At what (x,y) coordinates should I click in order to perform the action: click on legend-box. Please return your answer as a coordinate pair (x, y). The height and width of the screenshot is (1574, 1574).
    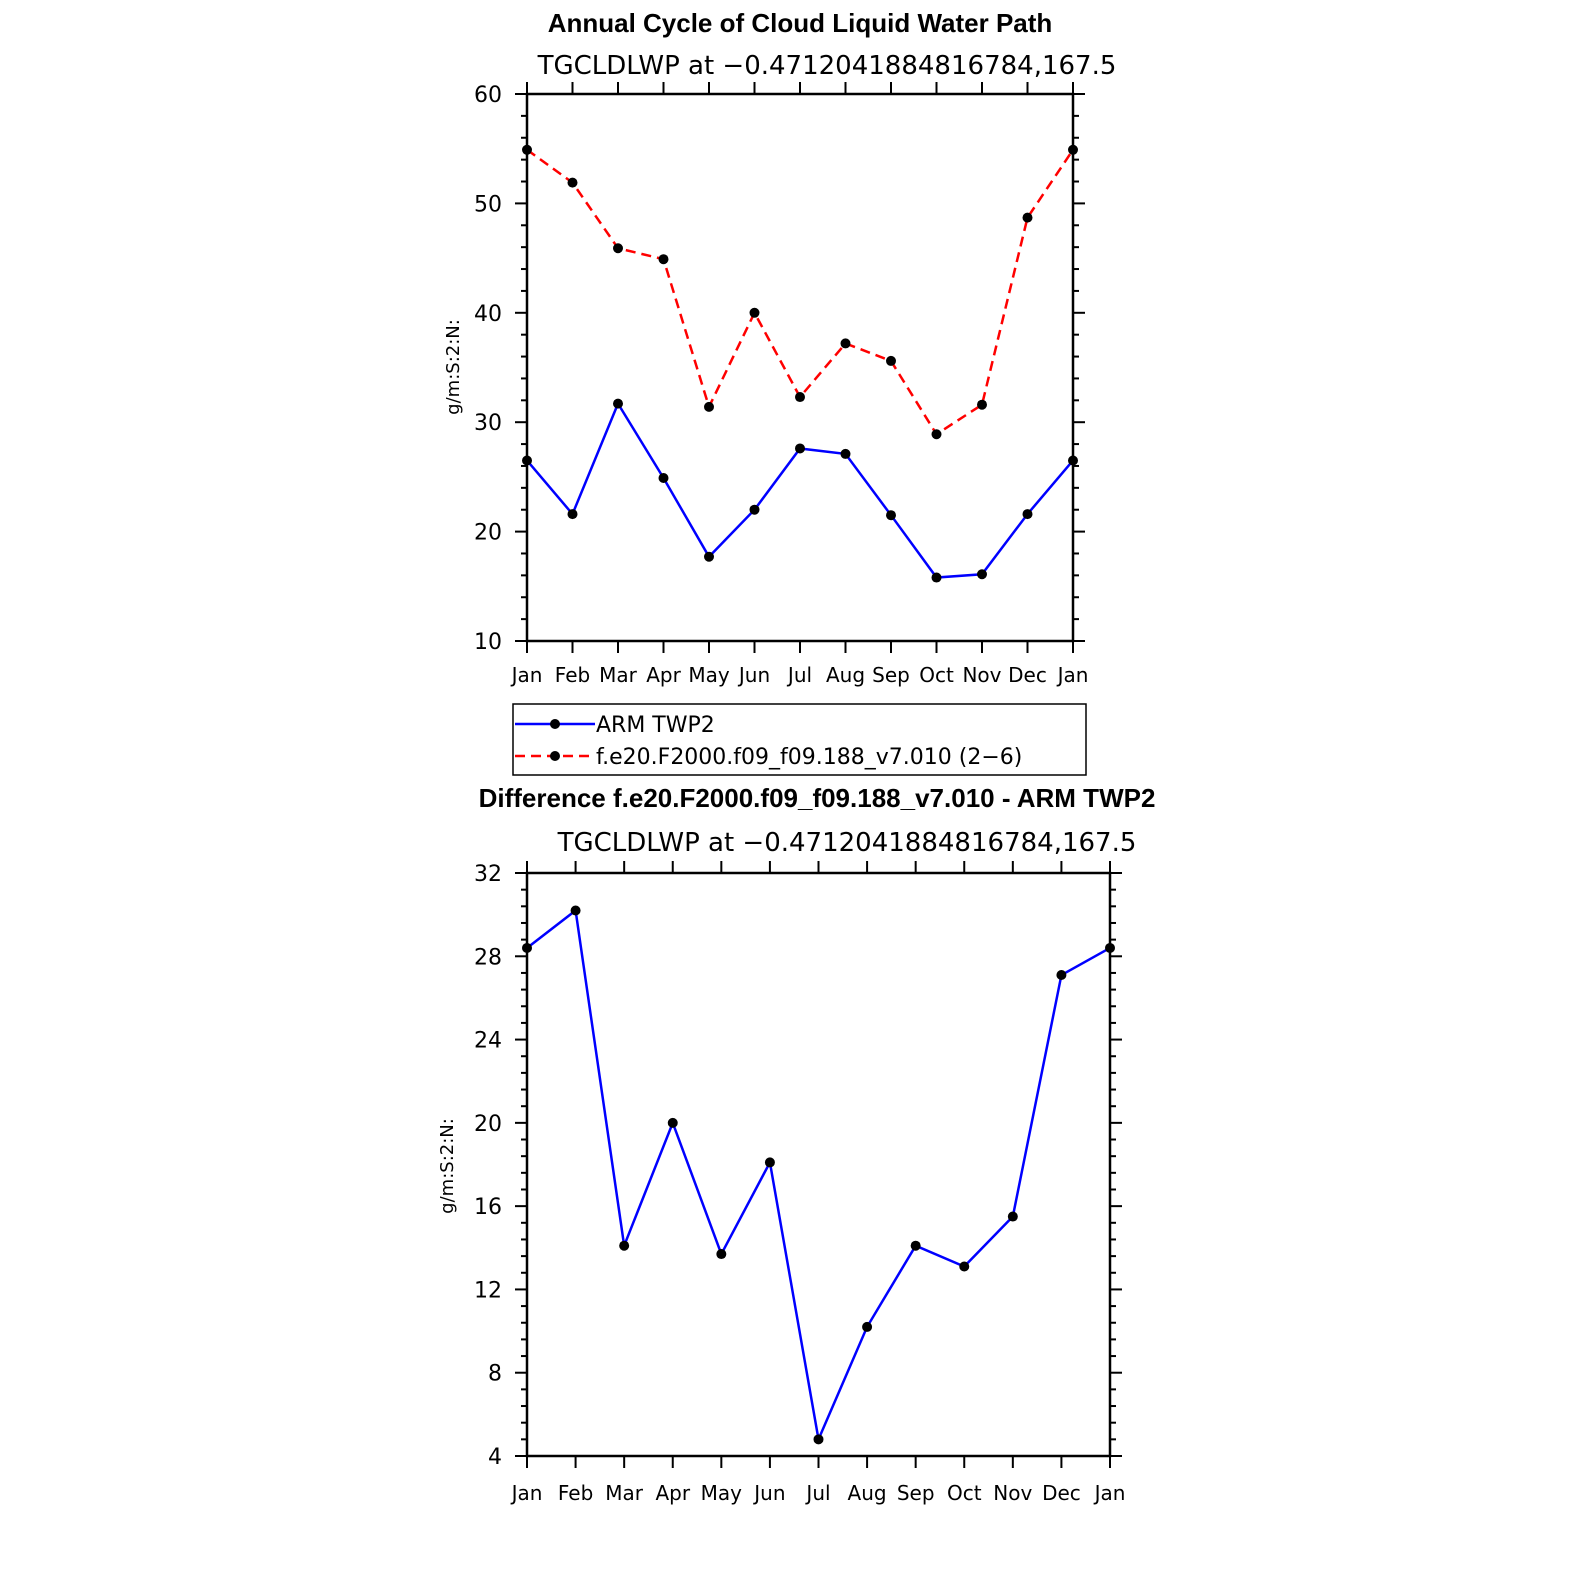
    Looking at the image, I should click on (799, 739).